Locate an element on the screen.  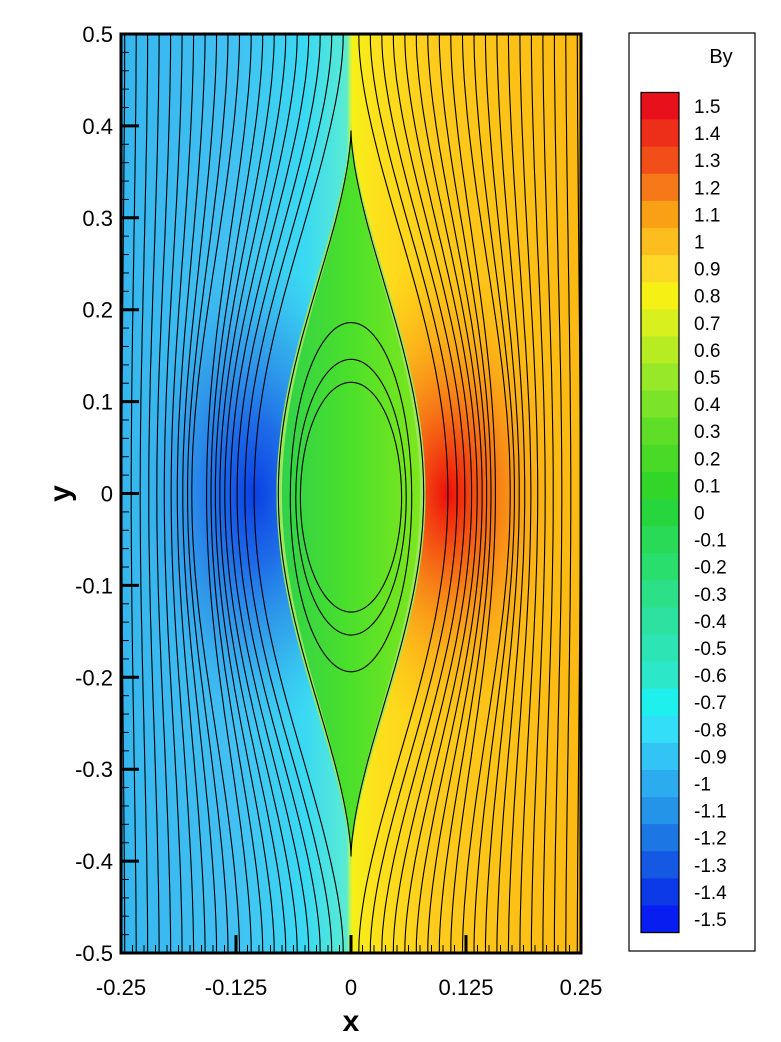
legend-label: 0.3 is located at coordinates (707, 432).